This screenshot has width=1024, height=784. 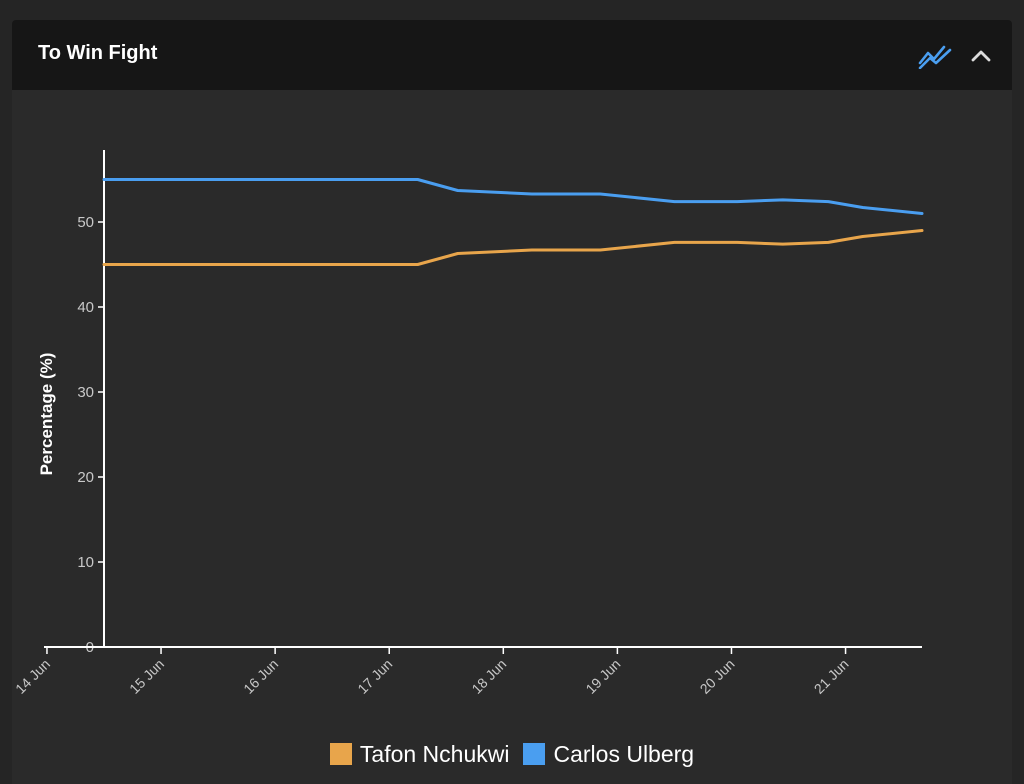 I want to click on panel-header: To Win Fight, so click(x=512, y=55).